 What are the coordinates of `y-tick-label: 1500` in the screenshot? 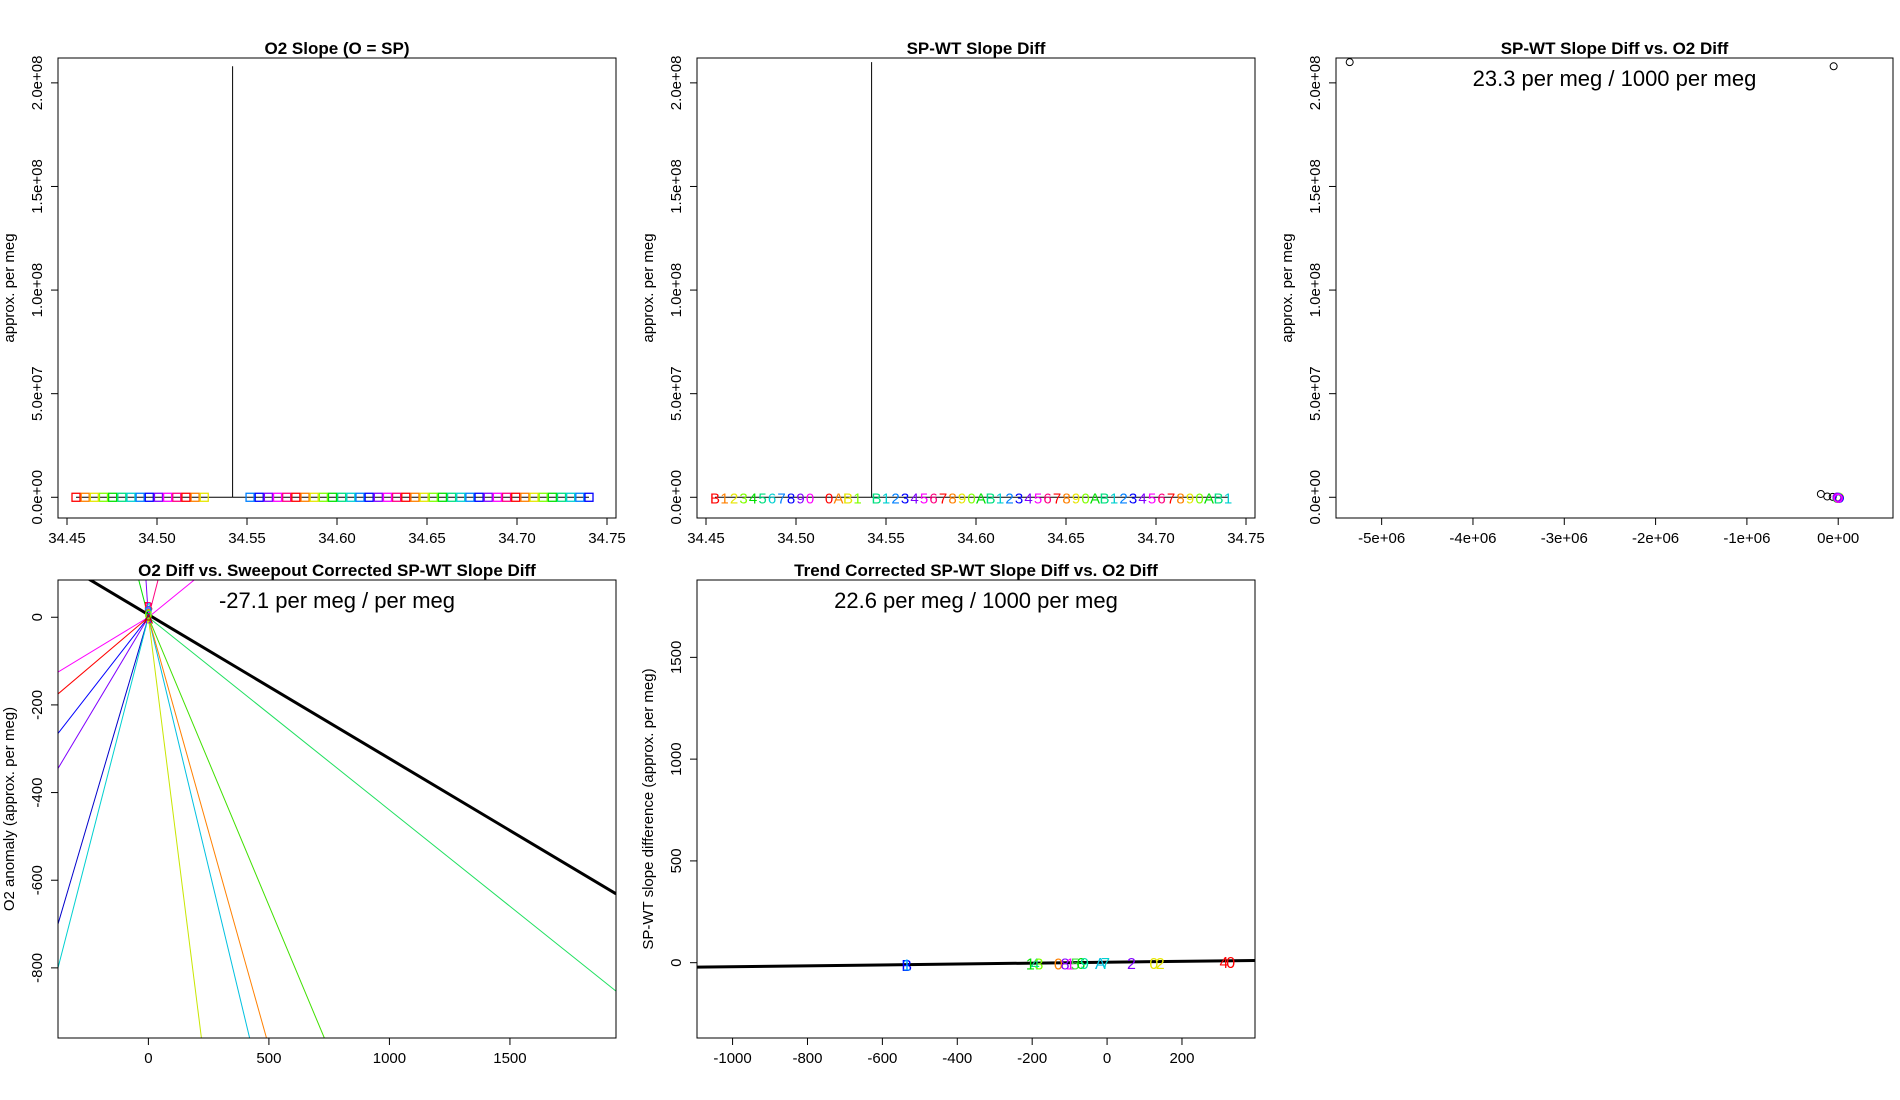 It's located at (676, 657).